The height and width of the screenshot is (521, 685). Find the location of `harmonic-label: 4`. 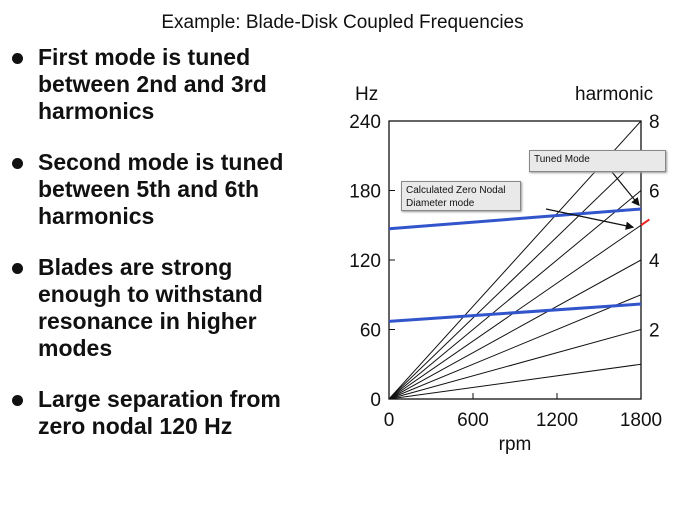

harmonic-label: 4 is located at coordinates (654, 261).